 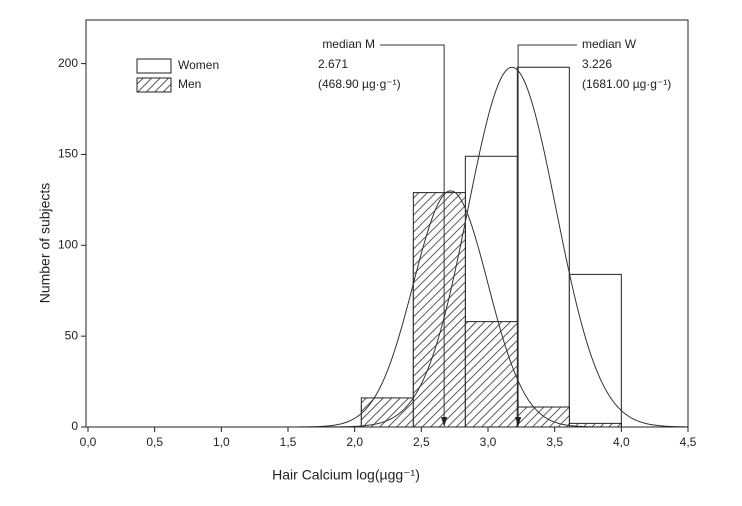 What do you see at coordinates (198, 65) in the screenshot?
I see `legend-label: Women` at bounding box center [198, 65].